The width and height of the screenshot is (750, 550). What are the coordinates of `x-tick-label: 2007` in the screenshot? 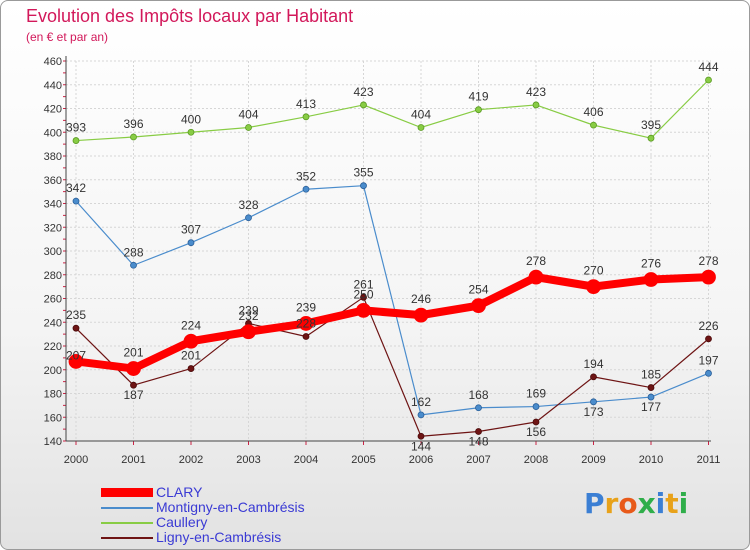 It's located at (478, 460).